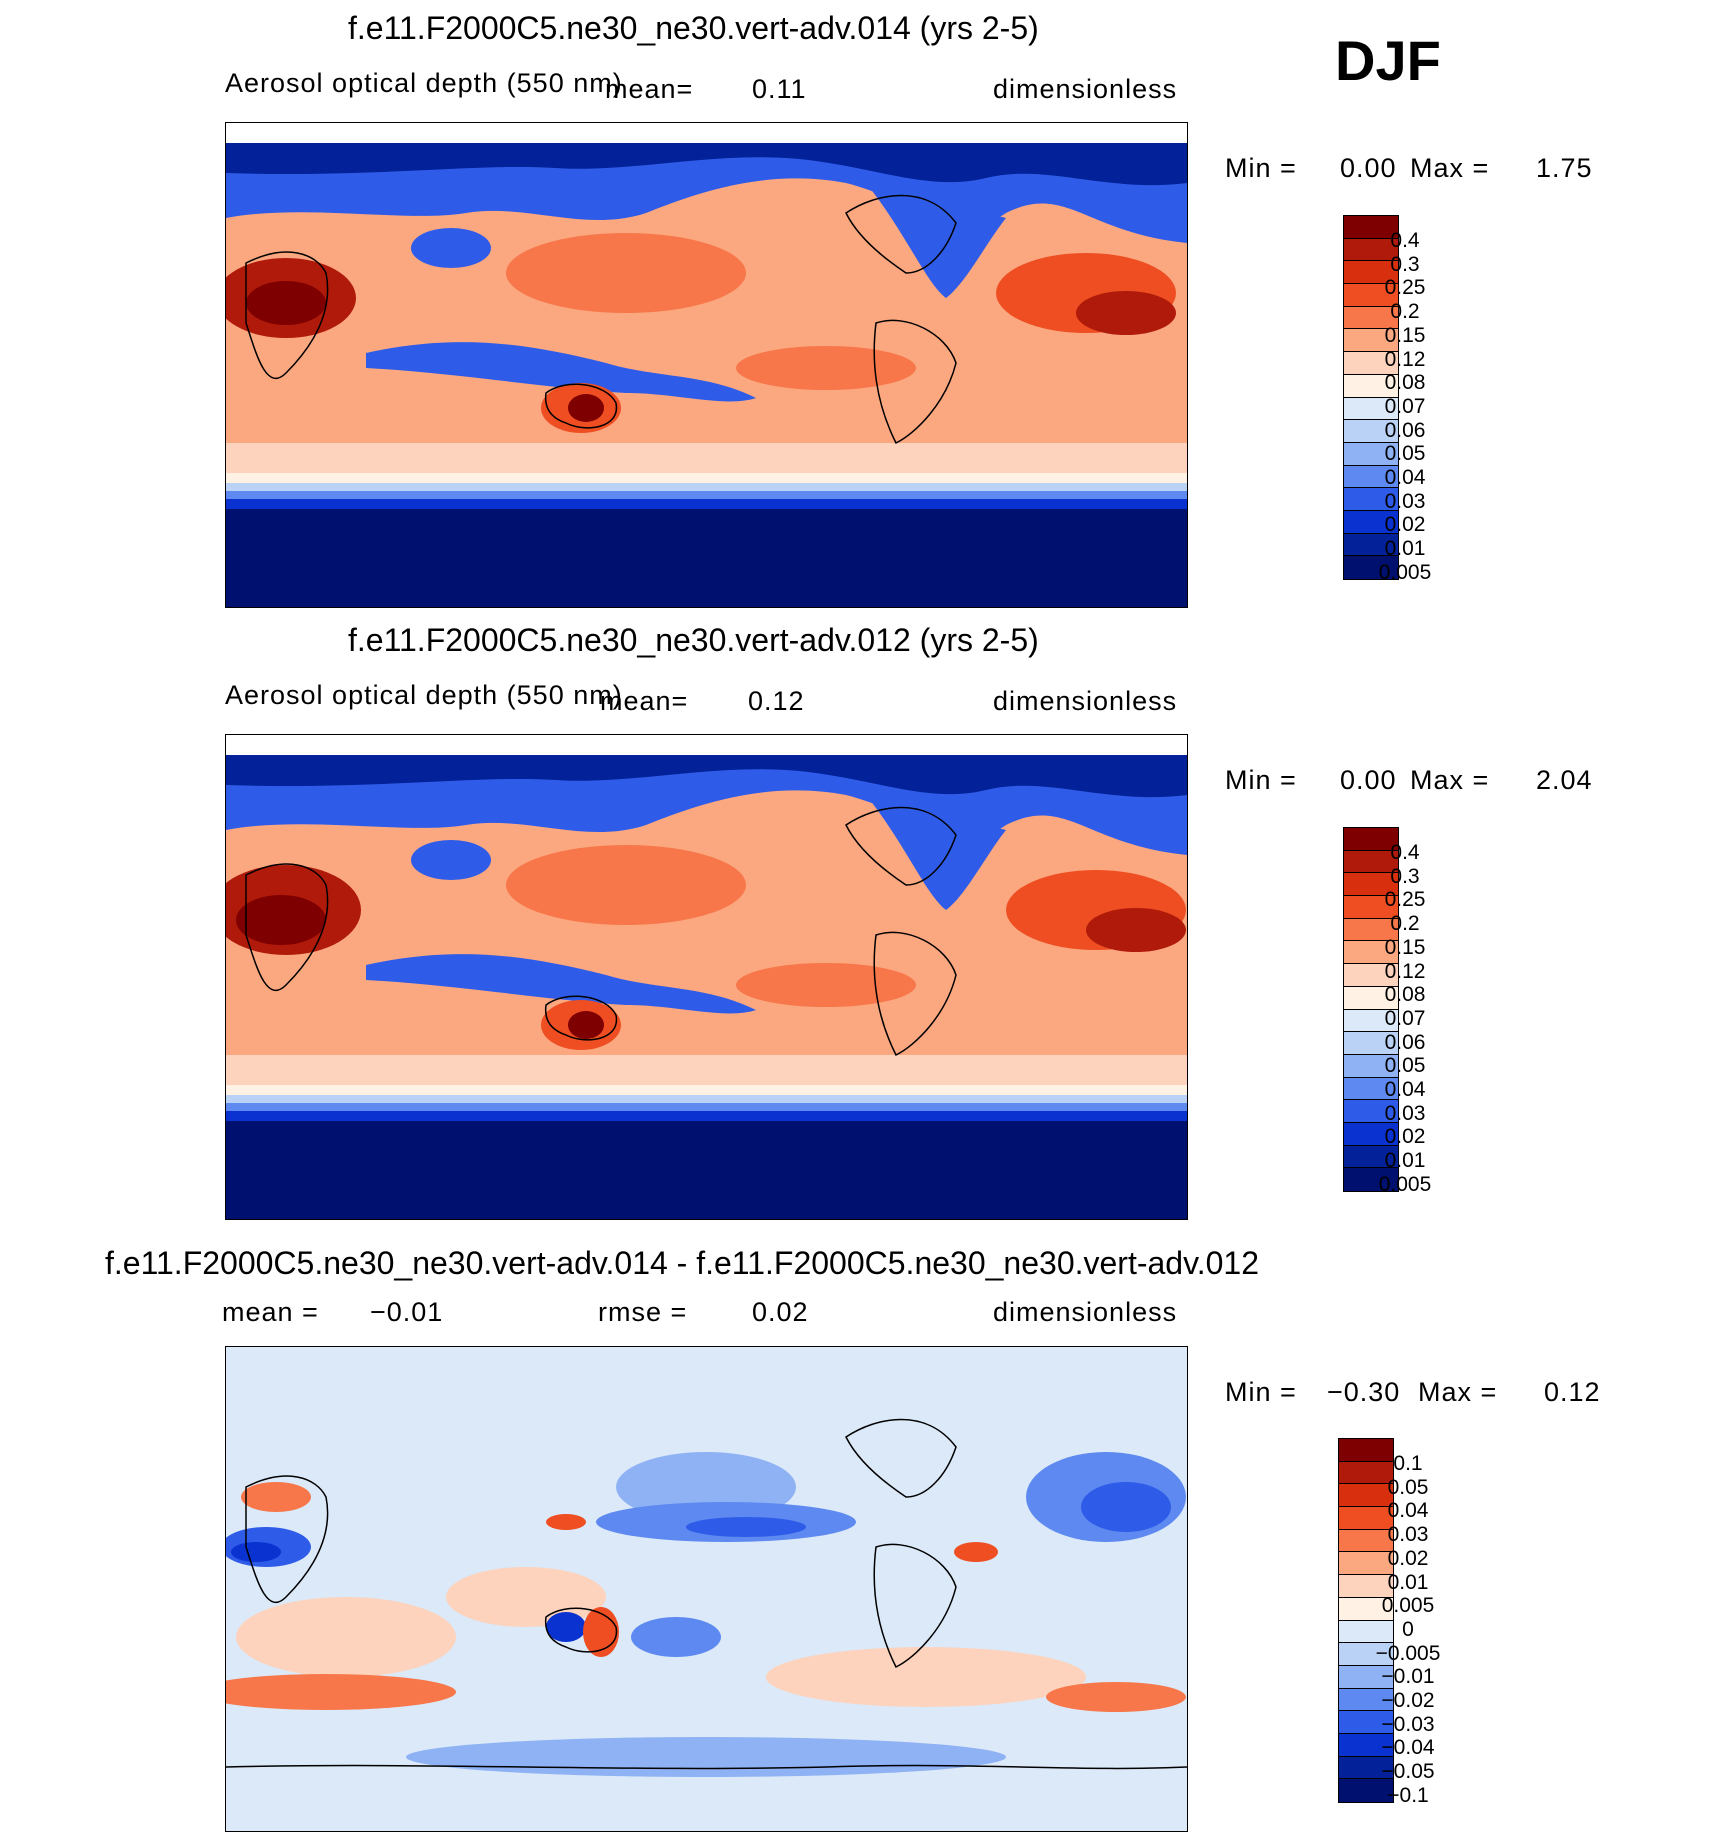 The width and height of the screenshot is (1710, 1841). Describe the element at coordinates (649, 89) in the screenshot. I see `panel1-mean-label: mean=` at that location.